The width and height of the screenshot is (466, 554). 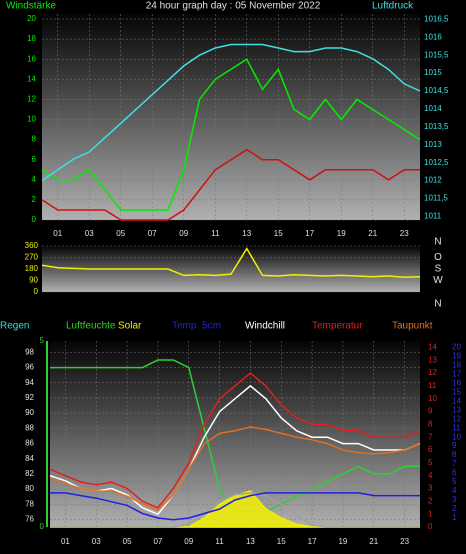 I want to click on y-tick-label: 94, so click(x=29, y=382).